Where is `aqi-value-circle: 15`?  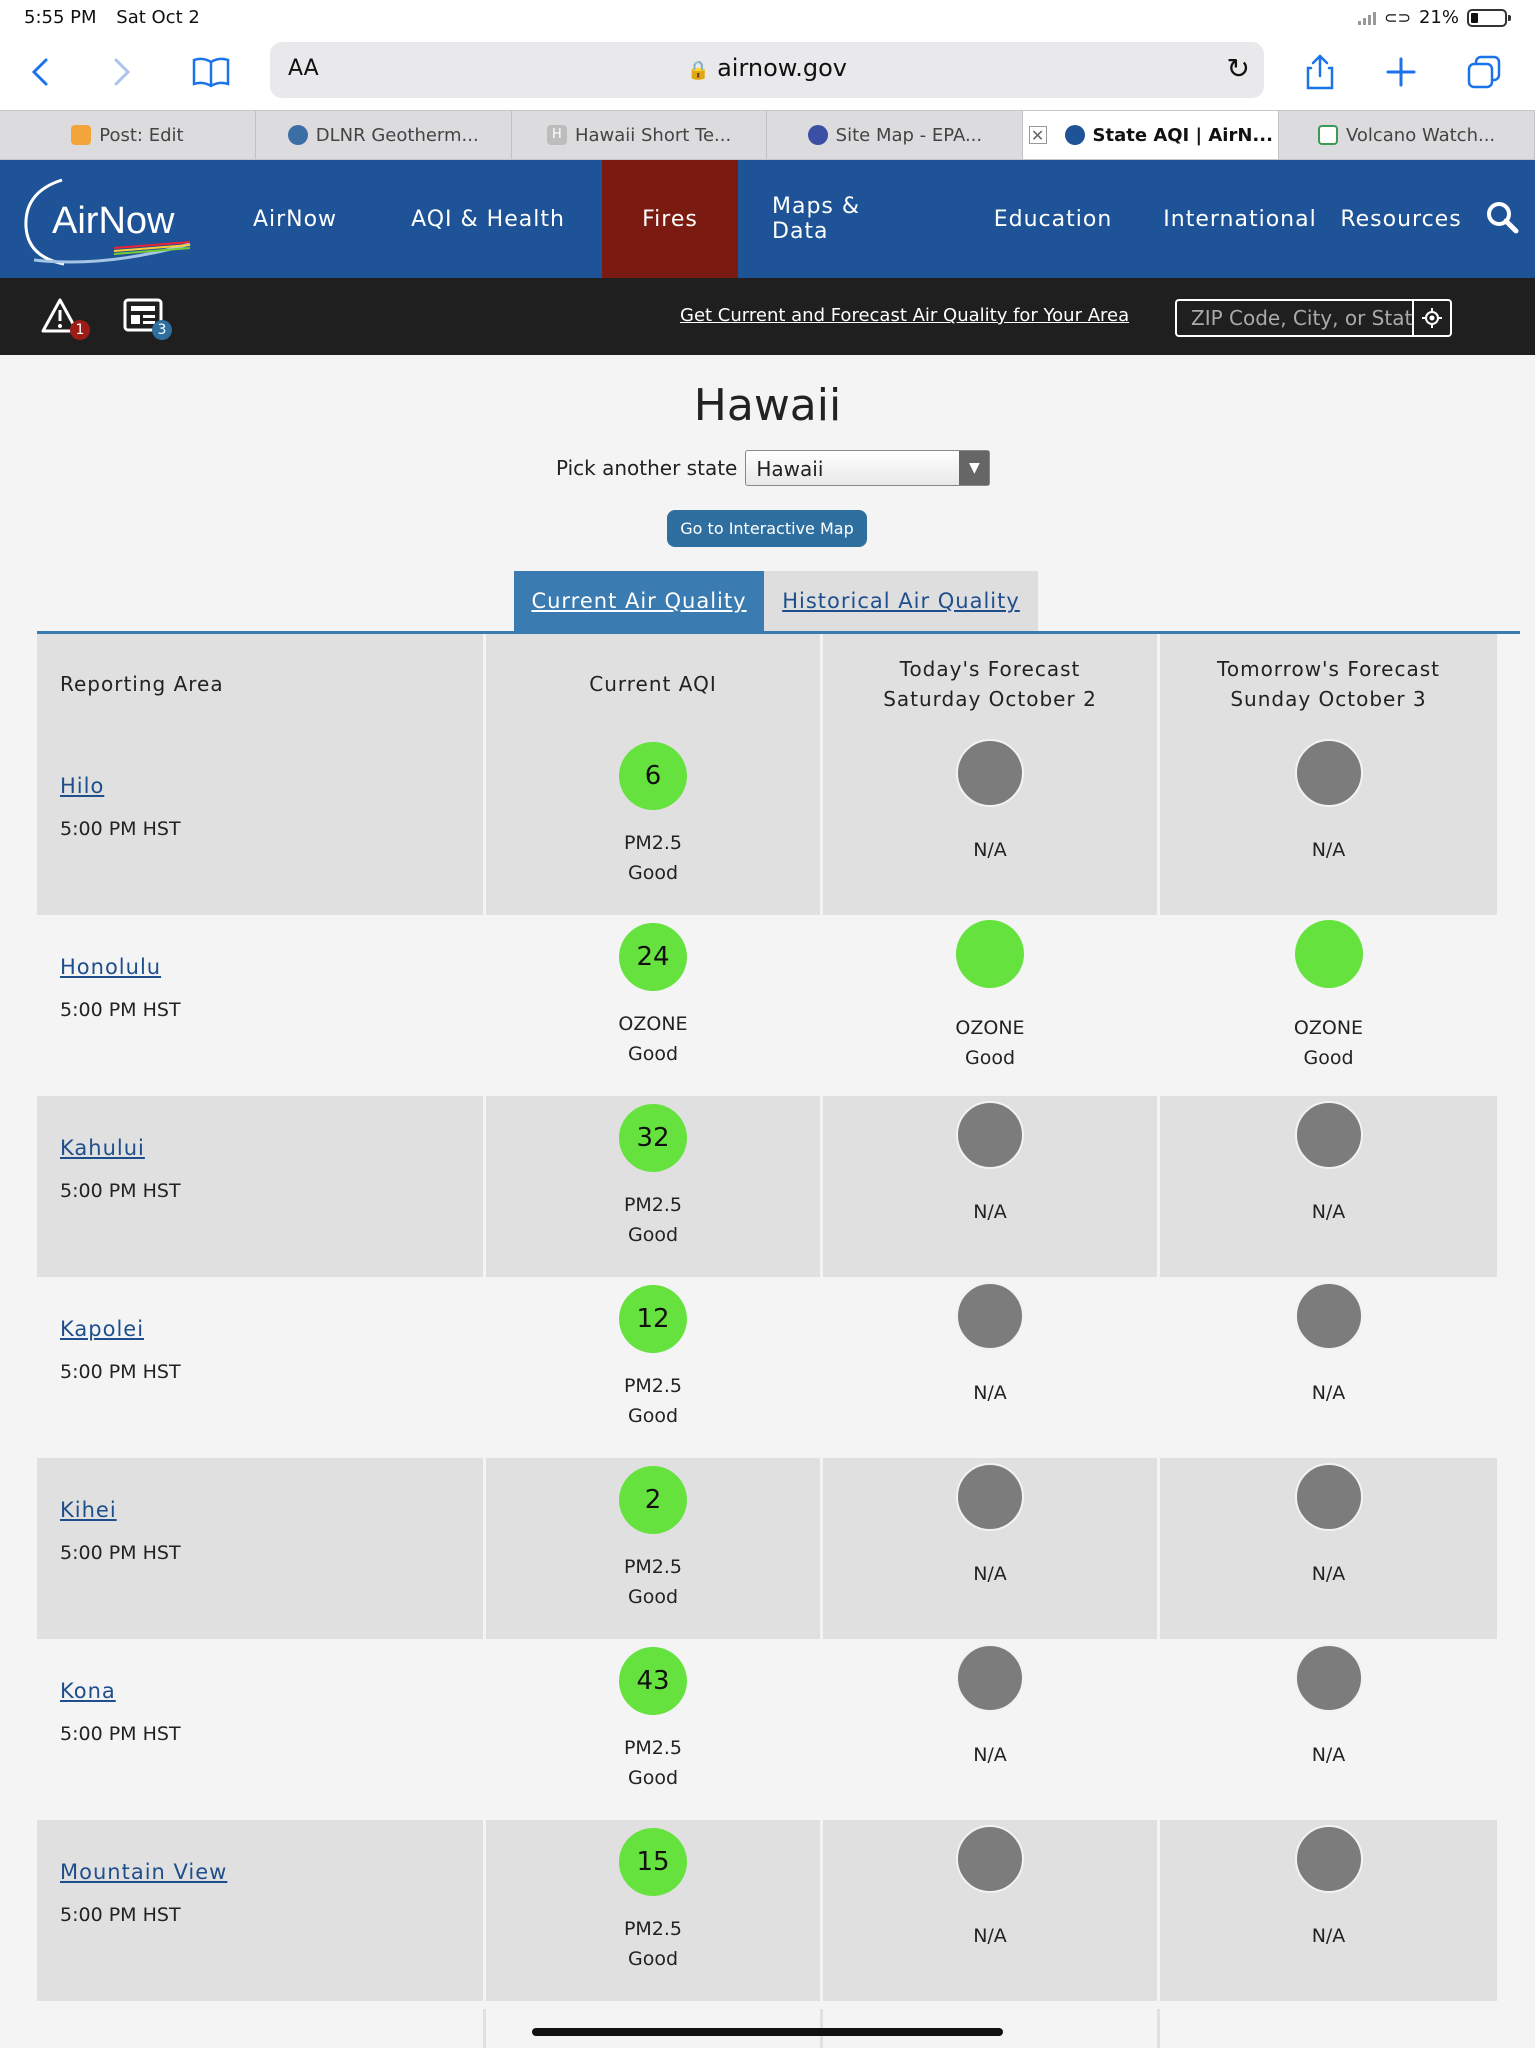
aqi-value-circle: 15 is located at coordinates (653, 1862).